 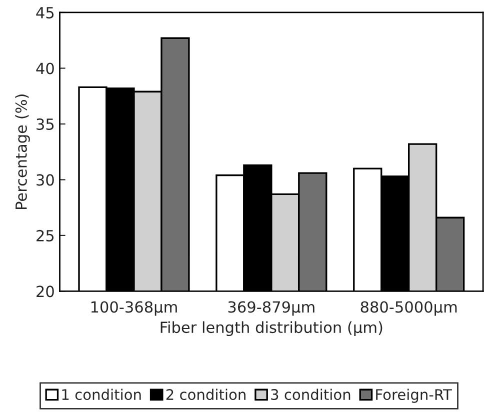 What do you see at coordinates (22, 151) in the screenshot?
I see `y-axis-title: Percentage (%)` at bounding box center [22, 151].